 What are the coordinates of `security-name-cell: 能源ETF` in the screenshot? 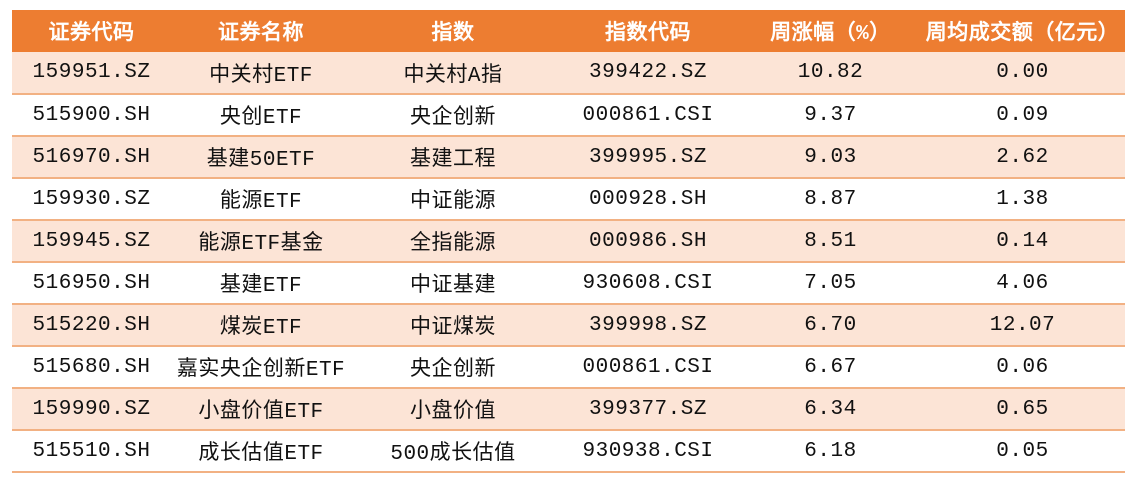 It's located at (261, 199).